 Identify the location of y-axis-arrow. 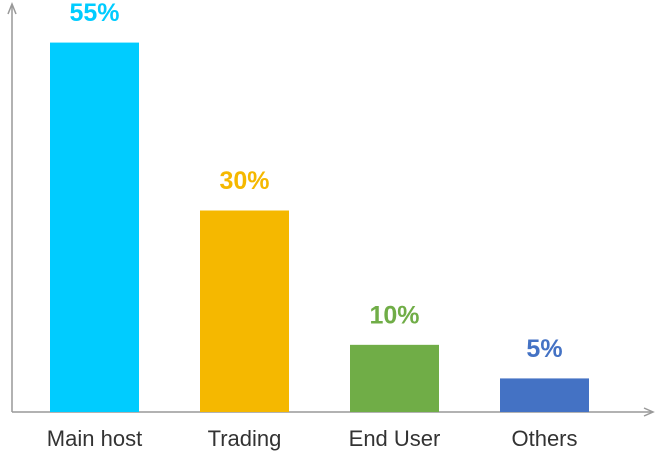
(12, 8).